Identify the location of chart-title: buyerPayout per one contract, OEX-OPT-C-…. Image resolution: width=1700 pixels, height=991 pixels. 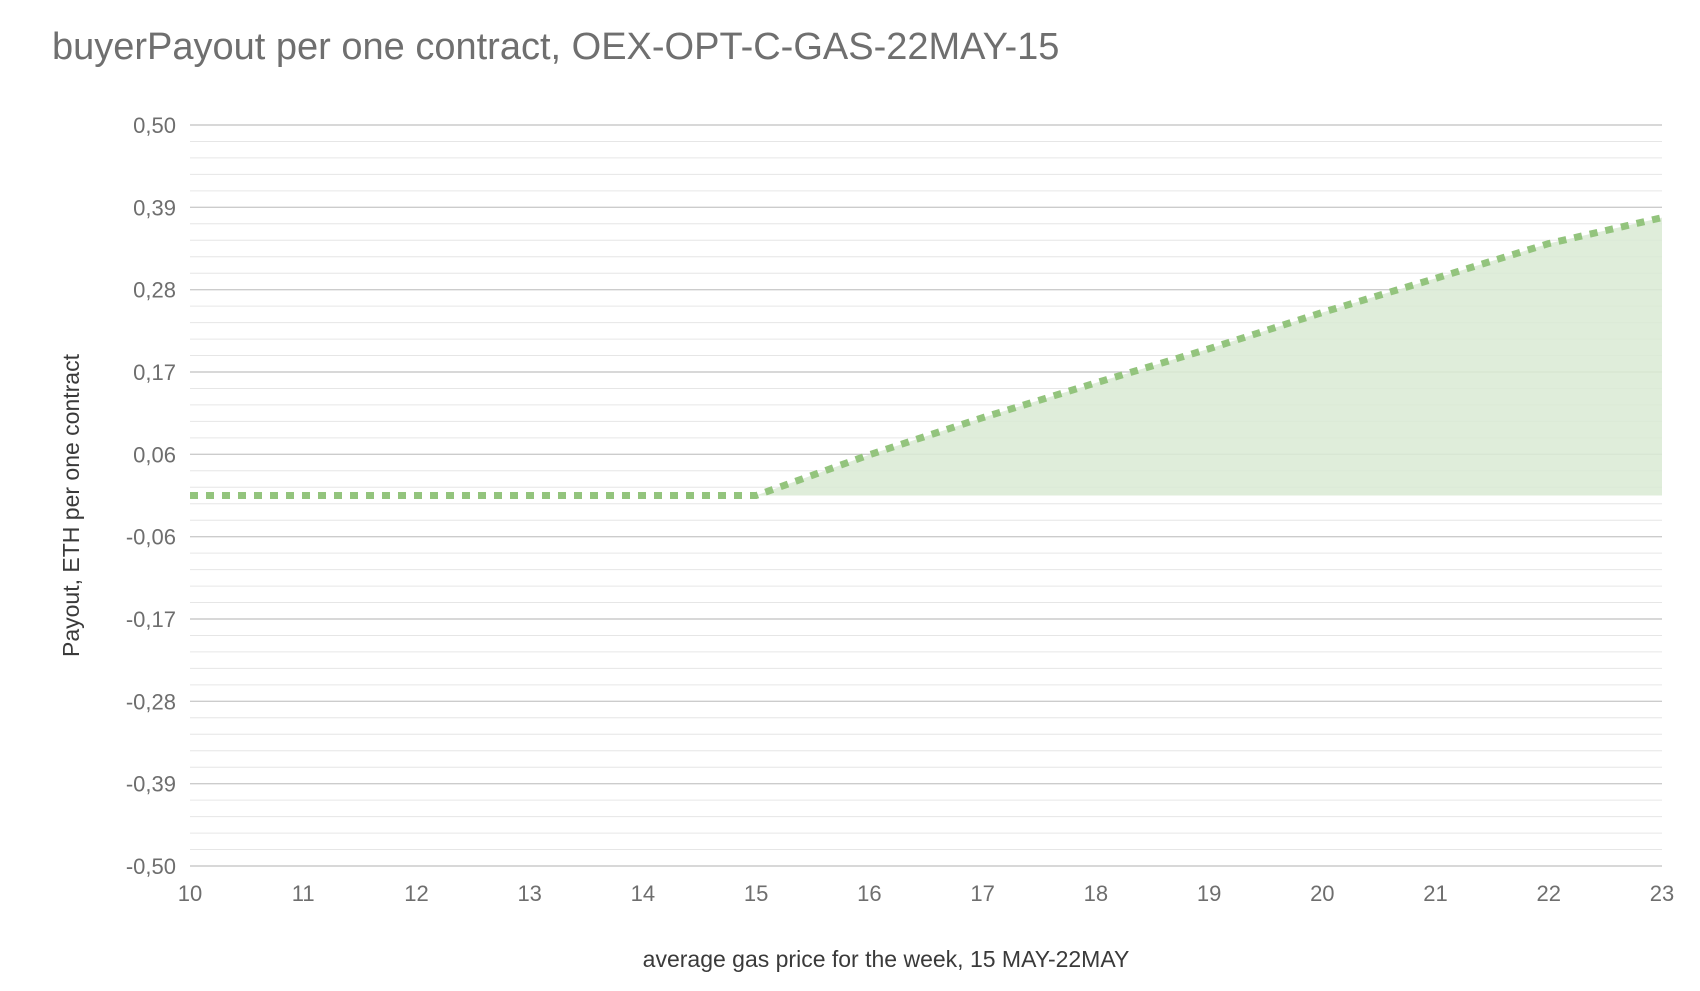
(556, 47).